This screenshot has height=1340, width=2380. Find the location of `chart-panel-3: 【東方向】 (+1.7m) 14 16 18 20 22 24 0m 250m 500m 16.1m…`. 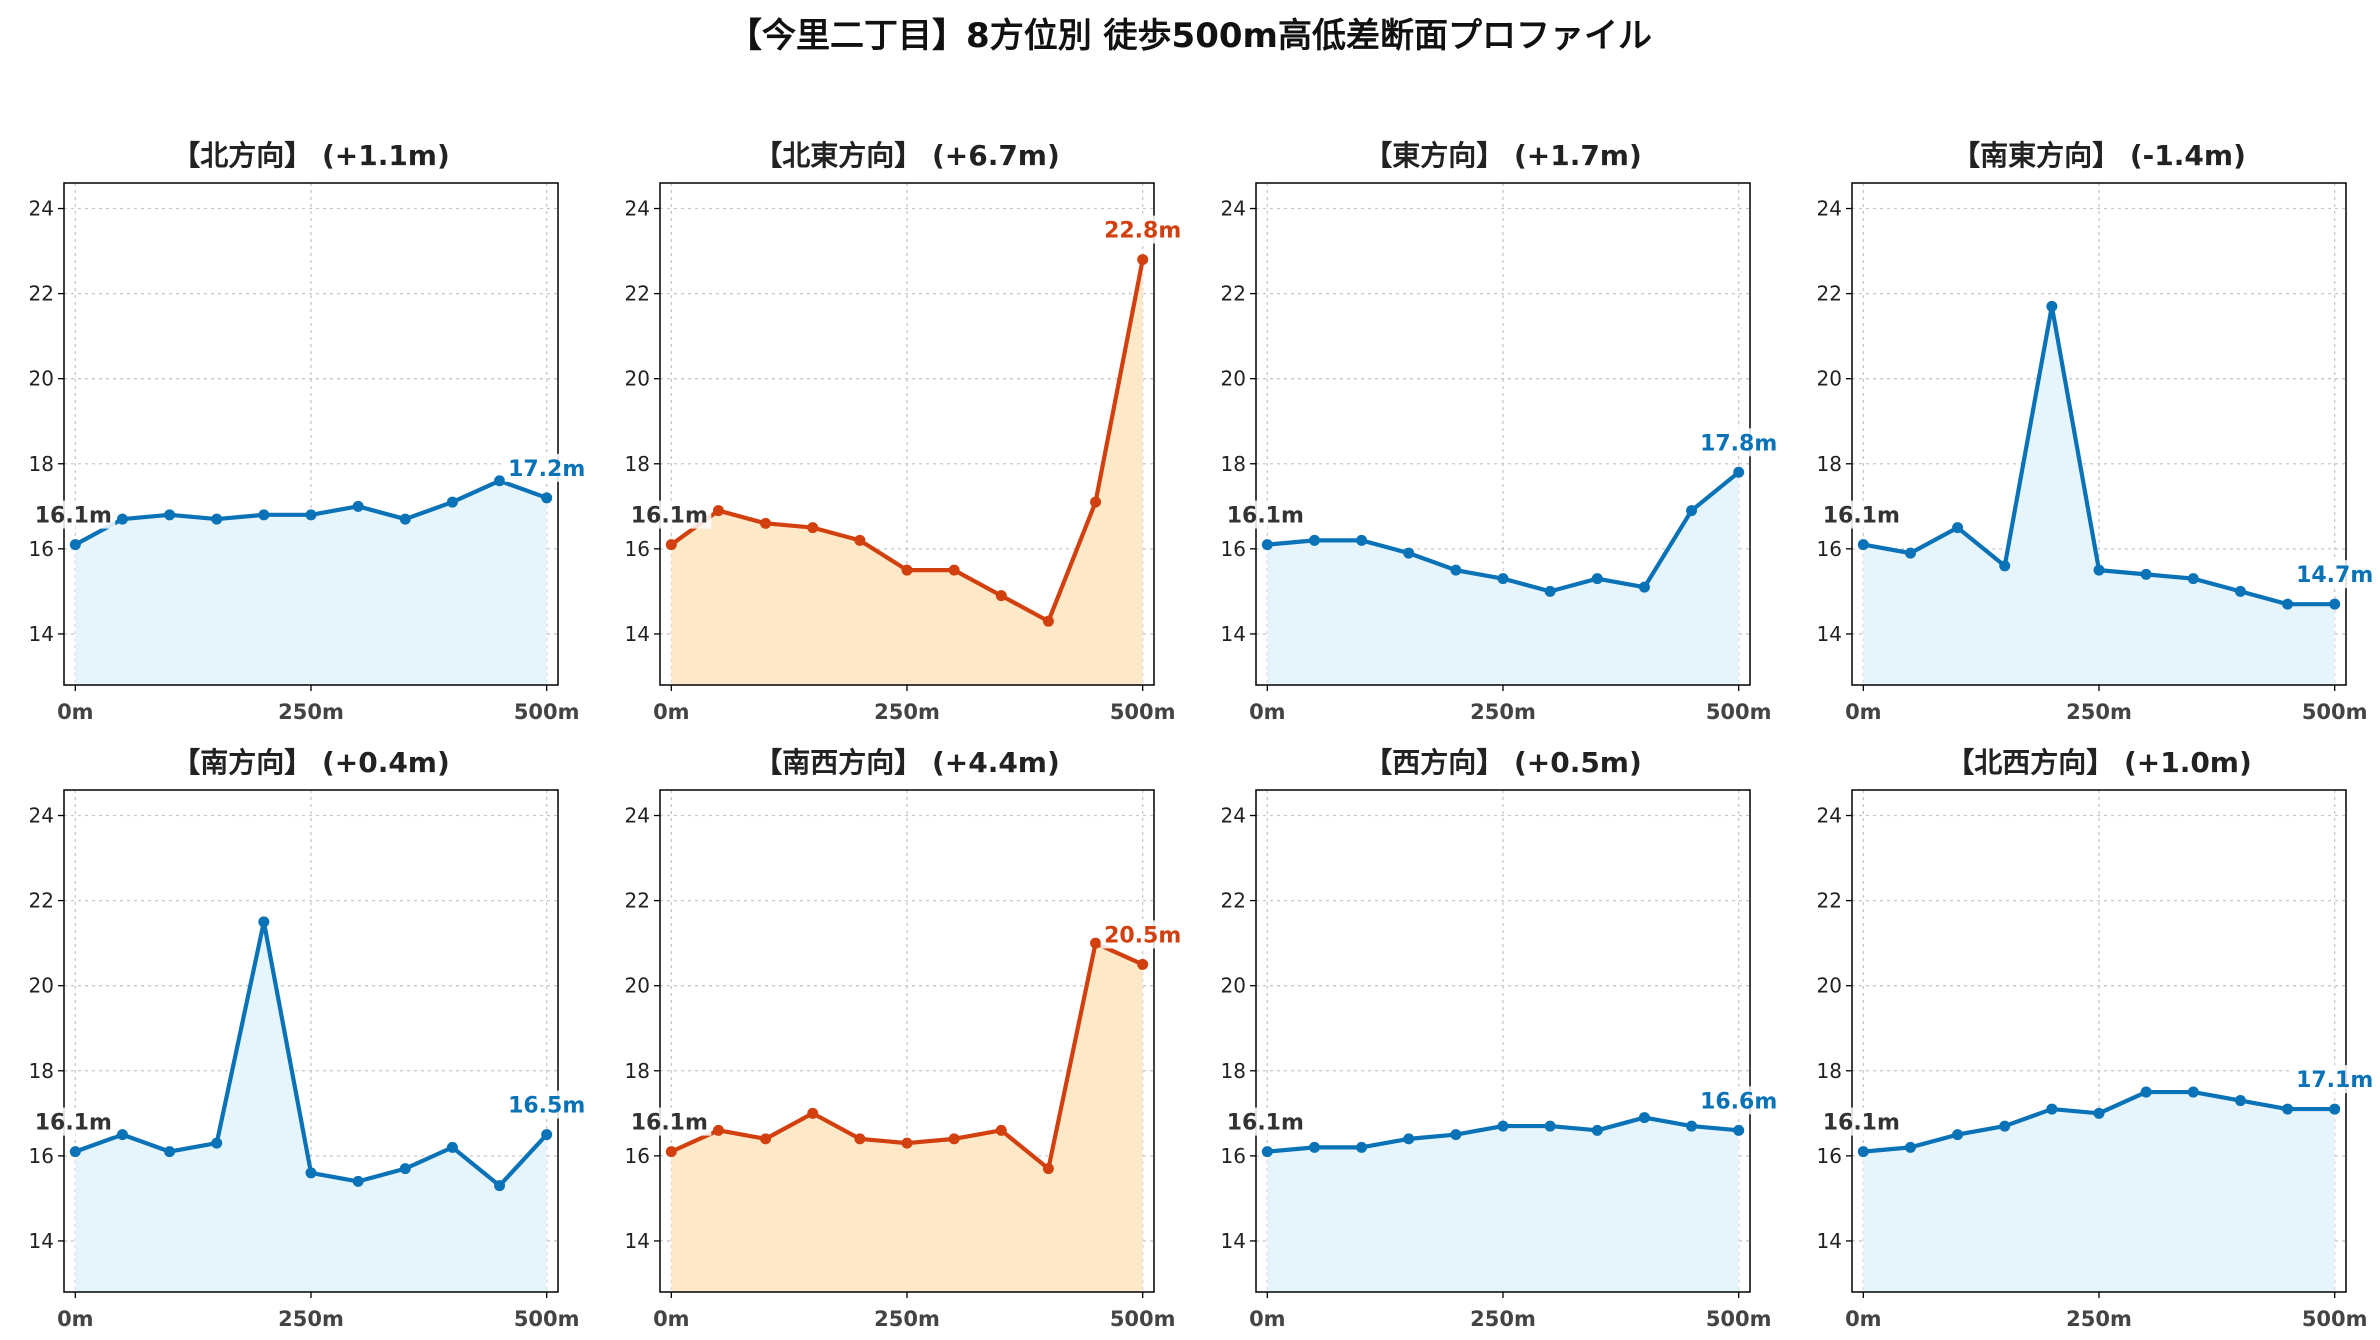

chart-panel-3: 【東方向】 (+1.7m) 14 16 18 20 22 24 0m 250m 500m 16.1m… is located at coordinates (1501, 431).